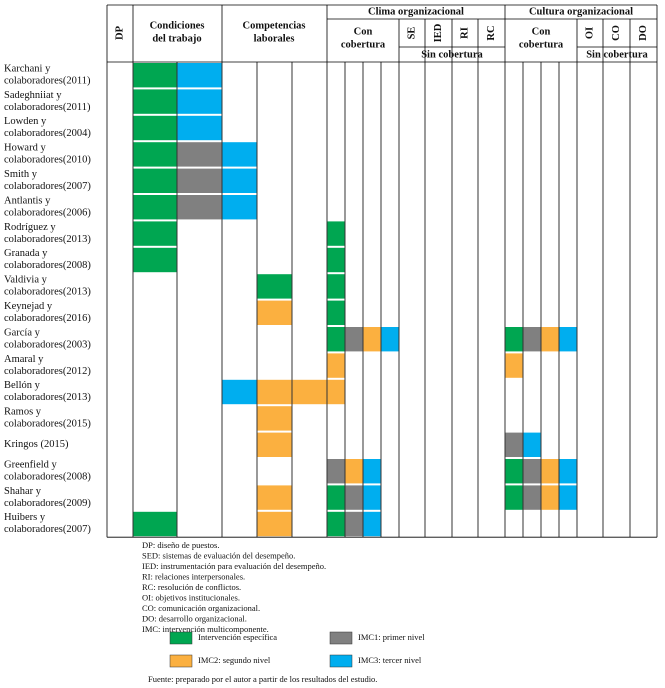  What do you see at coordinates (438, 32) in the screenshot?
I see `header-col: IED` at bounding box center [438, 32].